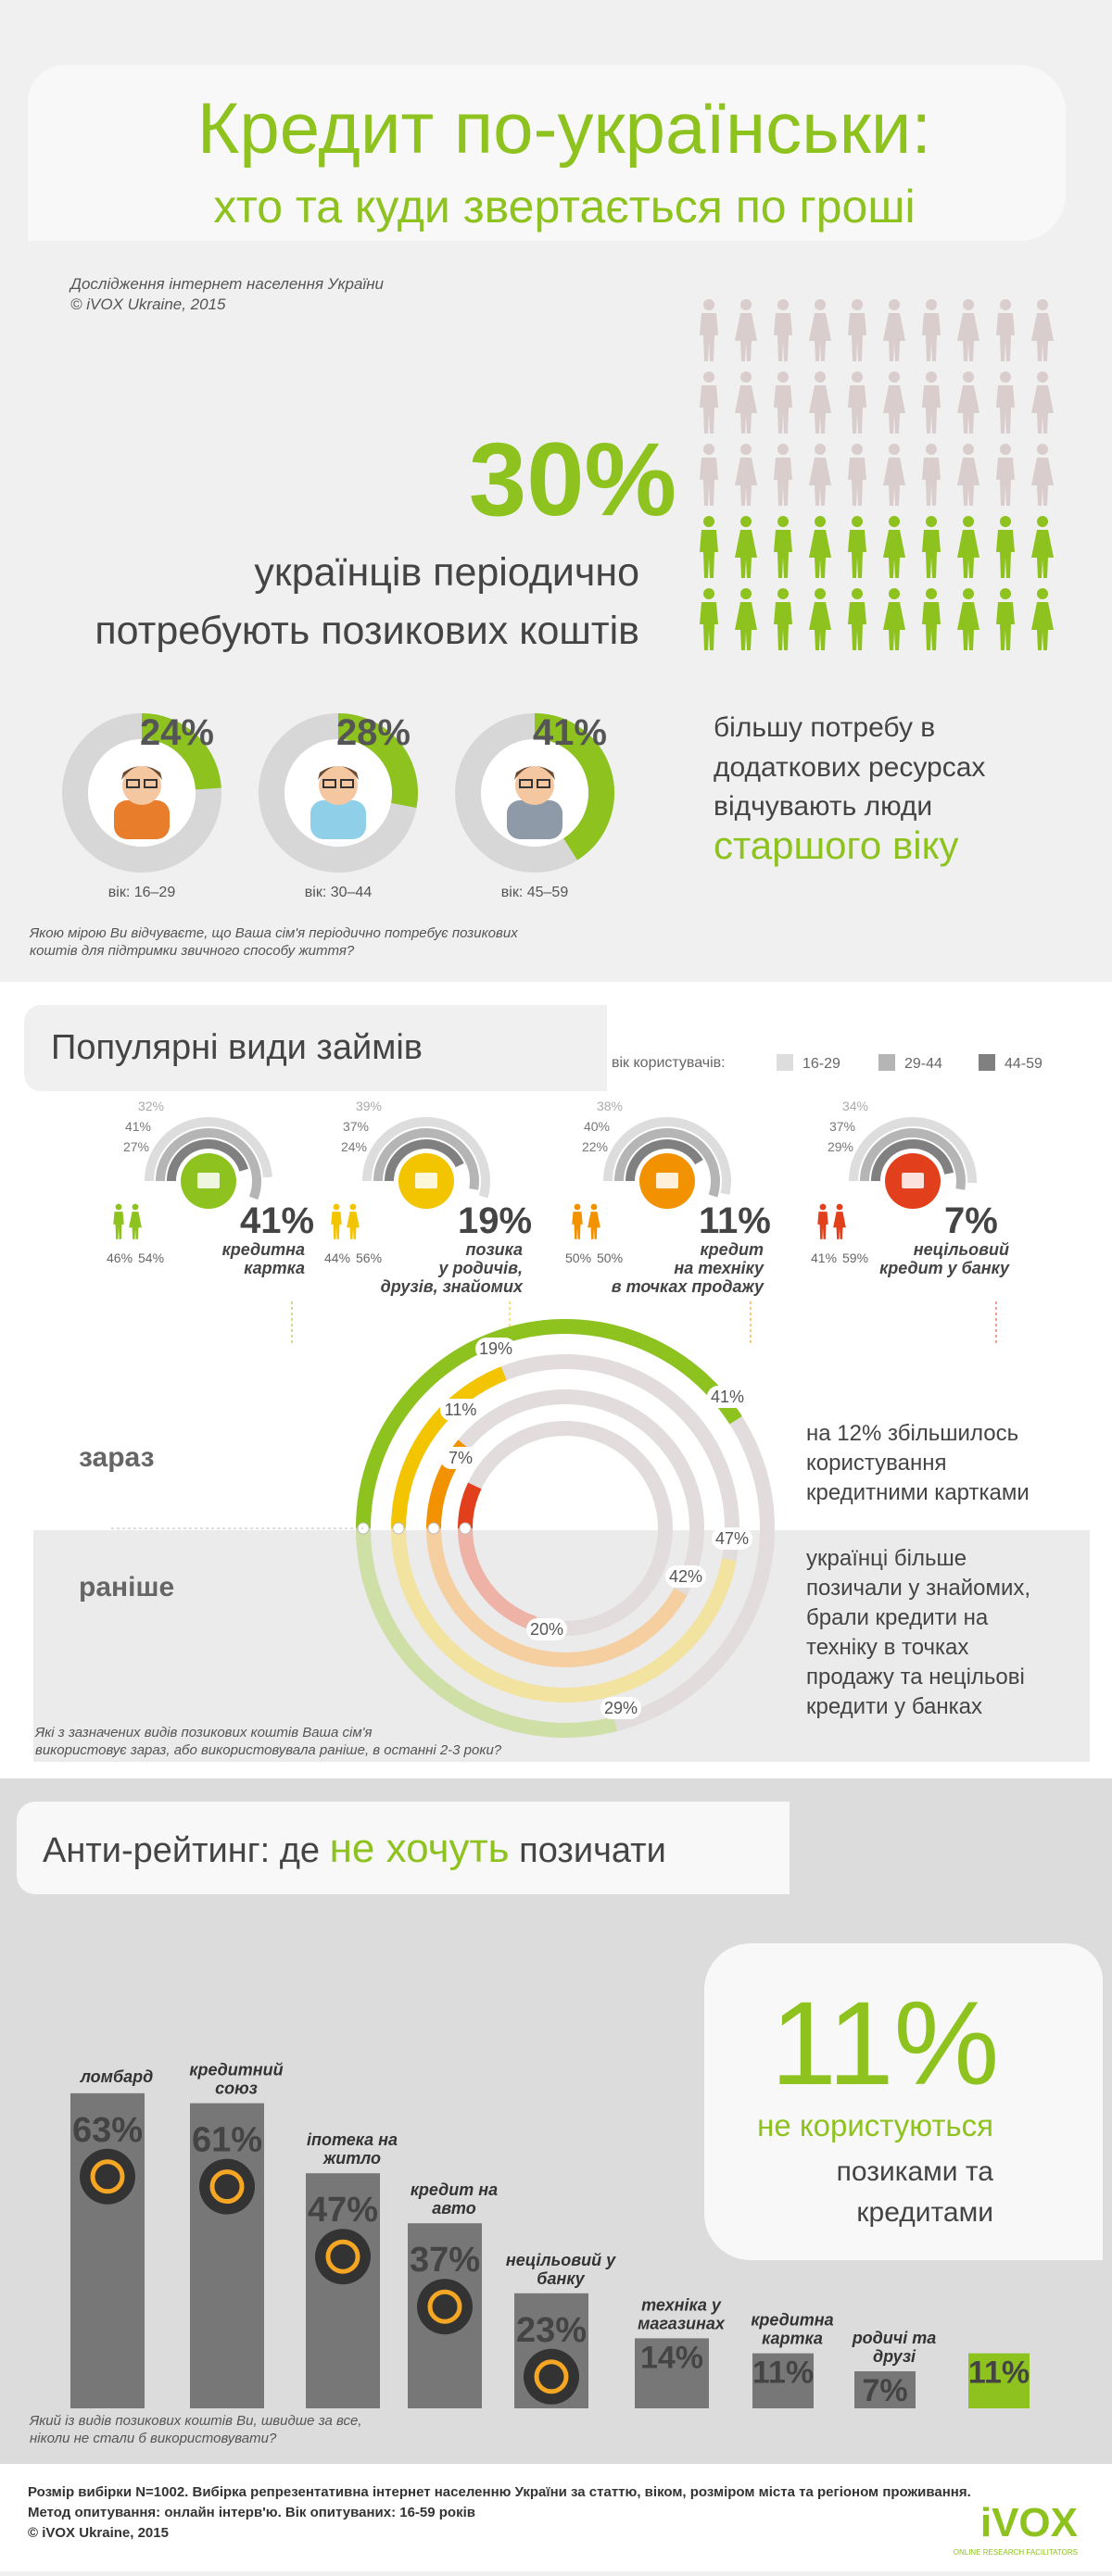 This screenshot has height=2576, width=1112. Describe the element at coordinates (461, 1458) in the screenshot. I see `ring-now-label: 7%` at that location.